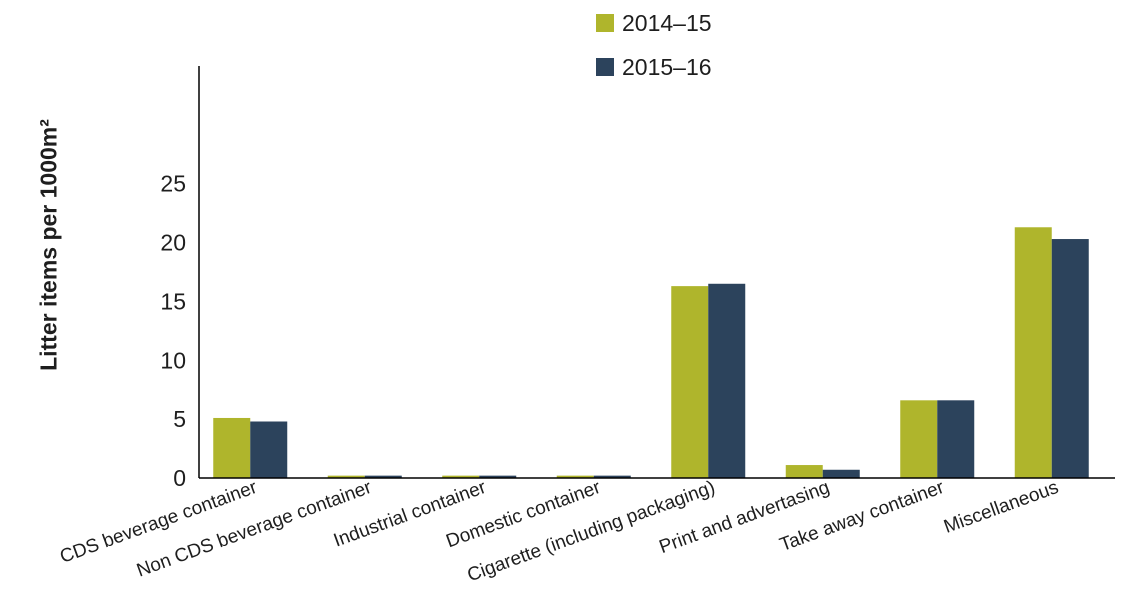  Describe the element at coordinates (48, 245) in the screenshot. I see `y-axis-title: Litter items per 1000m²` at that location.